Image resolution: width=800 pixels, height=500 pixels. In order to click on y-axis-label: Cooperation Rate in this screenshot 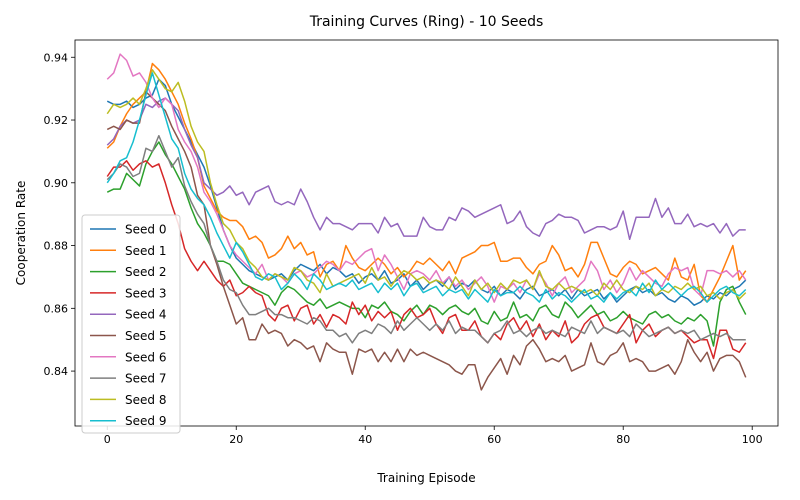, I will do `click(21, 233)`.